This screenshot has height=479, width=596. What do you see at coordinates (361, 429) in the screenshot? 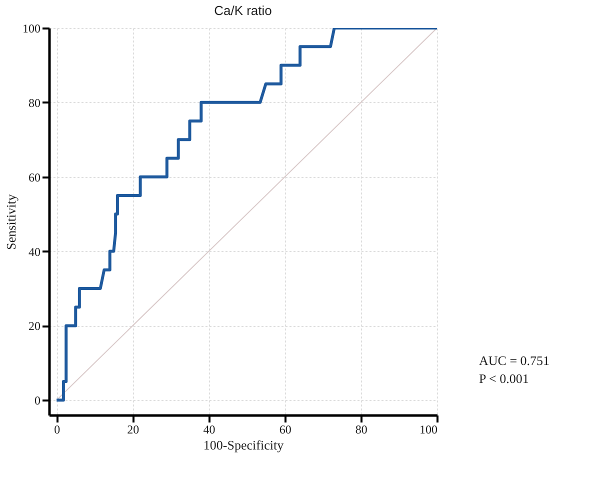
I see `x-tick-label: 80` at bounding box center [361, 429].